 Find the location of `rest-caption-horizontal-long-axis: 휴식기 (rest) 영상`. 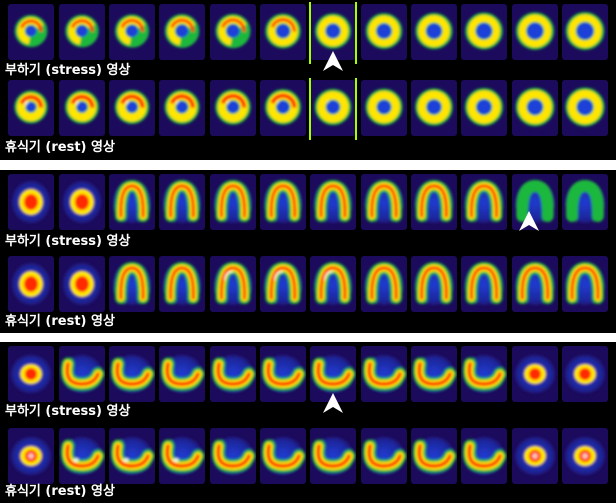

rest-caption-horizontal-long-axis: 휴식기 (rest) 영상 is located at coordinates (60, 491).